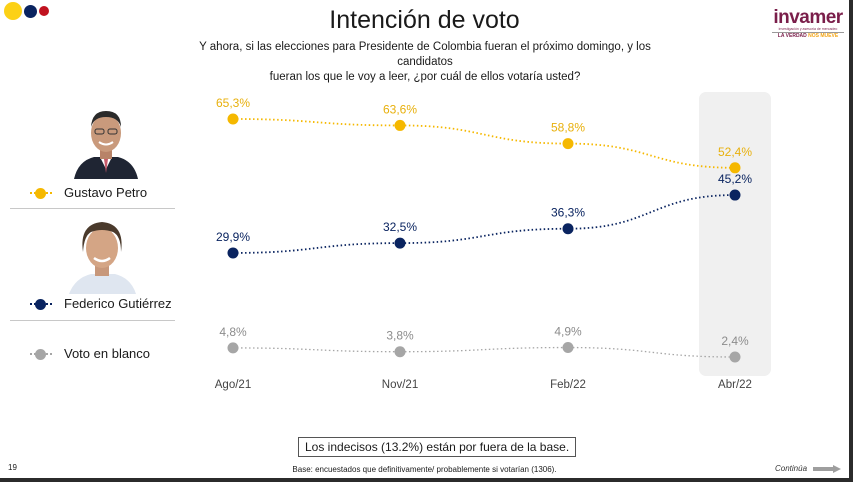 The image size is (853, 482). Describe the element at coordinates (735, 179) in the screenshot. I see `data-label-federico-gutierrez: 45,2%` at that location.